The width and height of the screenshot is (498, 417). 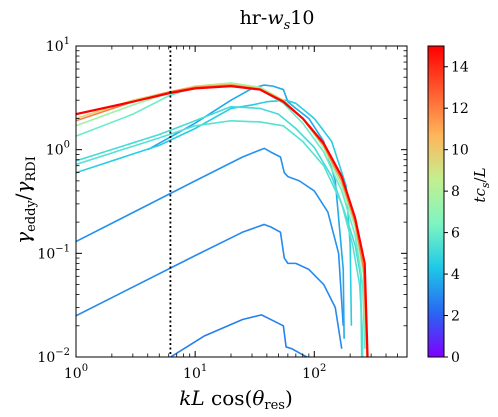 I want to click on colorbar, so click(x=436, y=201).